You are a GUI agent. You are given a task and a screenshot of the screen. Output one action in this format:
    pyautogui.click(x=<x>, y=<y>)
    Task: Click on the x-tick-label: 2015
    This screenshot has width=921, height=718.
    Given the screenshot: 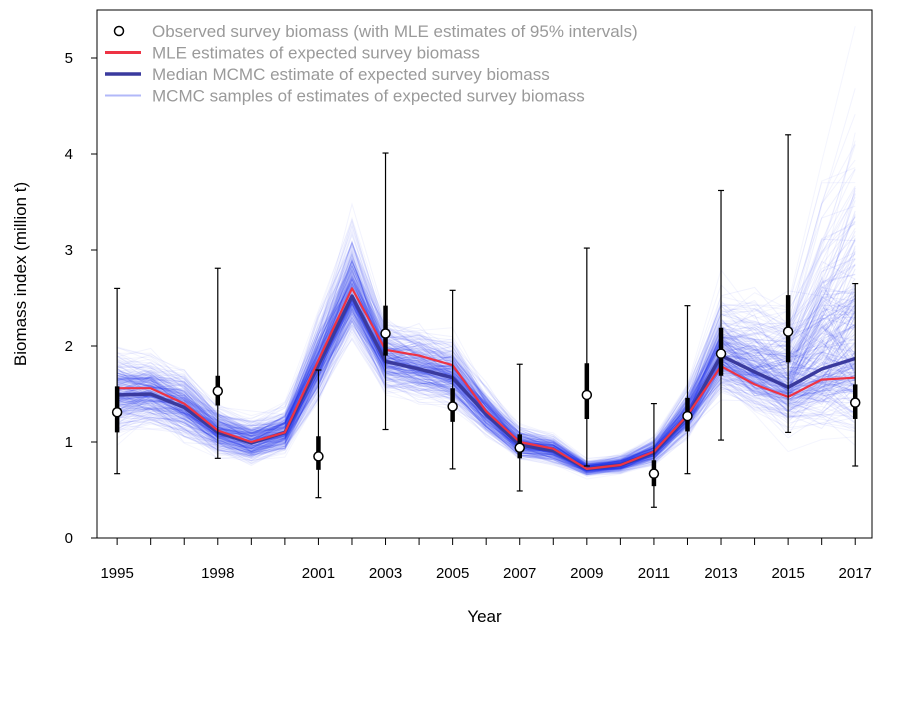 What is the action you would take?
    pyautogui.click(x=787, y=573)
    